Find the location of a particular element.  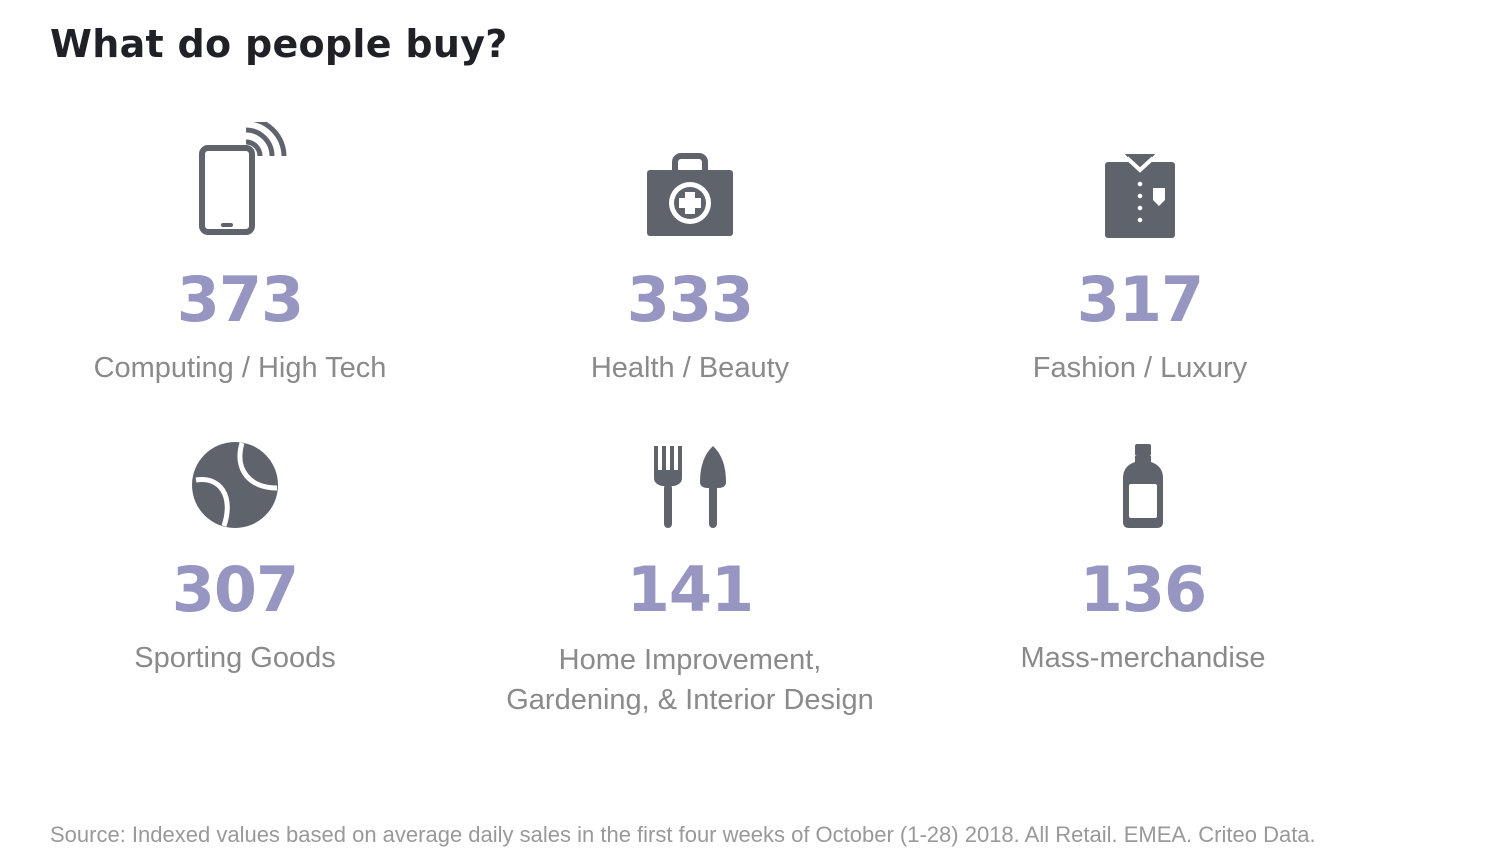

category-mass: 136 Mass-merchandise is located at coordinates (1143, 555).